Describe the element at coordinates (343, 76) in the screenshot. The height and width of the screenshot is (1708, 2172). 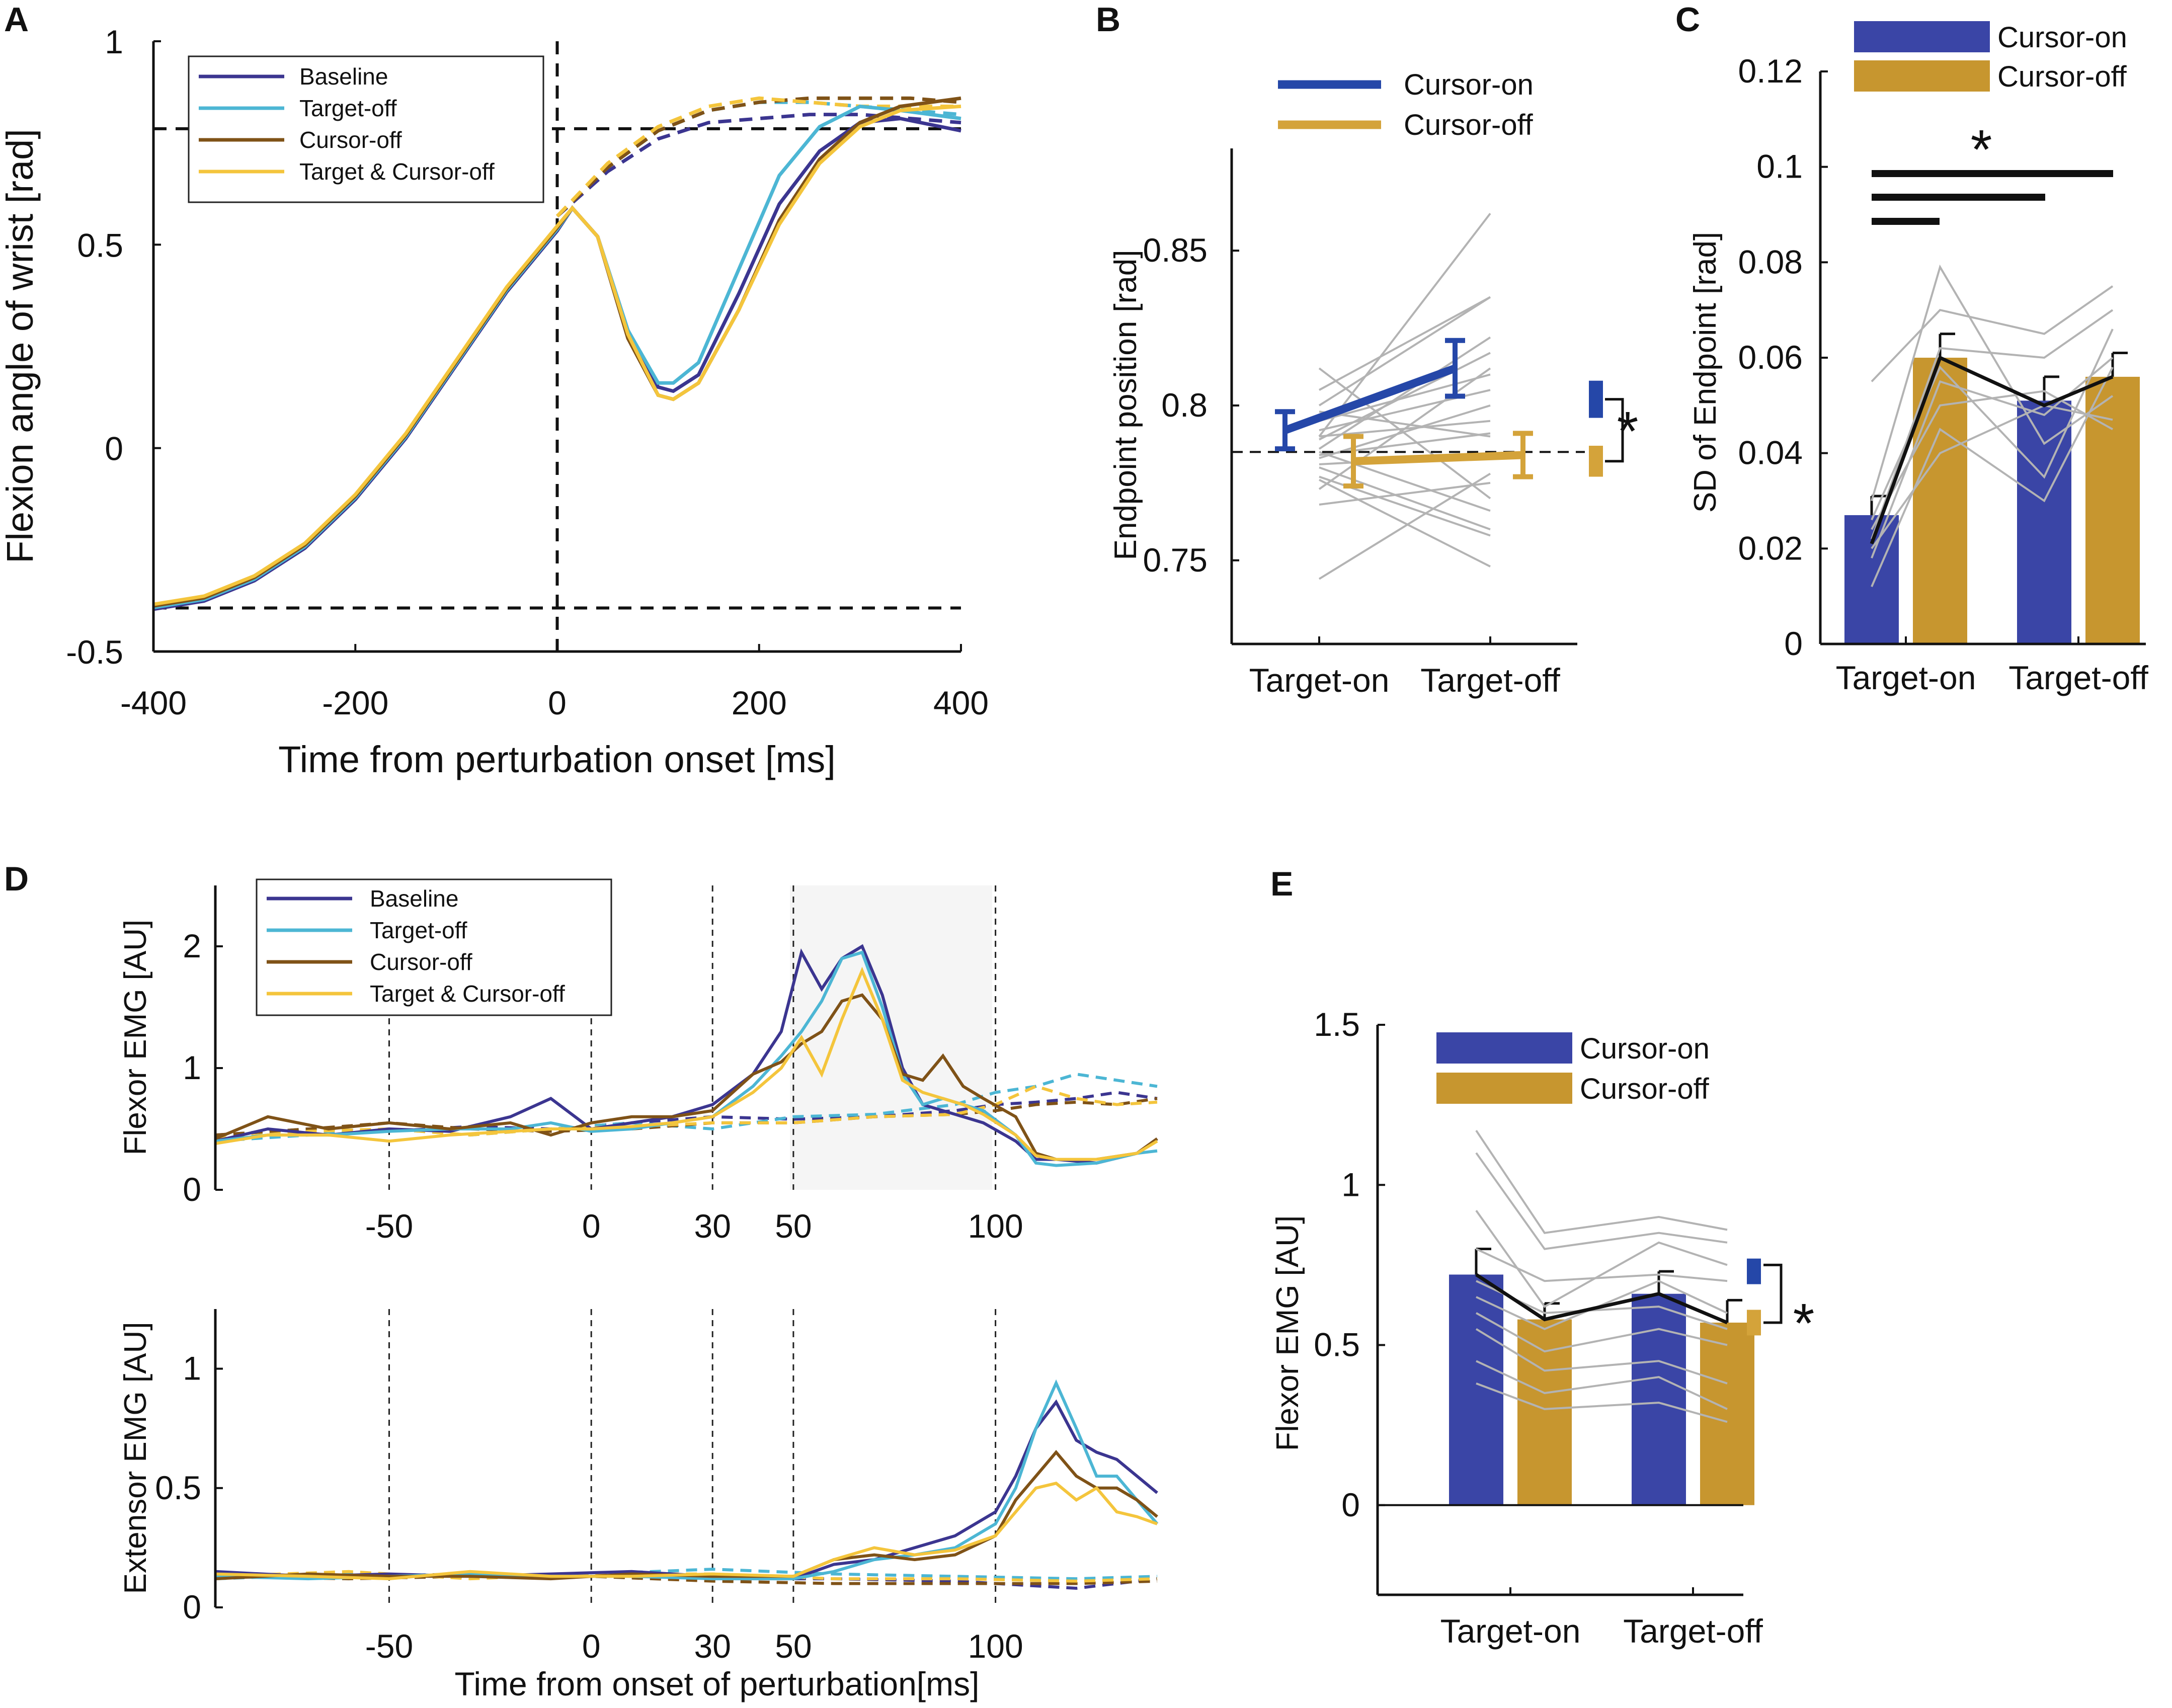
I see `legend-a-baseline: Baseline` at that location.